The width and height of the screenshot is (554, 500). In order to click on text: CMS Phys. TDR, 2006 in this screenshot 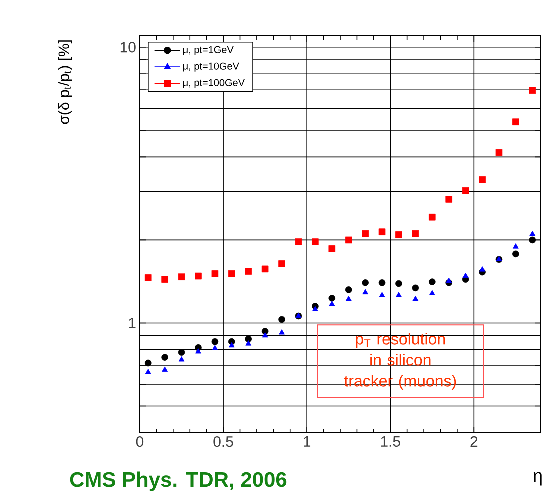, I will do `click(178, 482)`.